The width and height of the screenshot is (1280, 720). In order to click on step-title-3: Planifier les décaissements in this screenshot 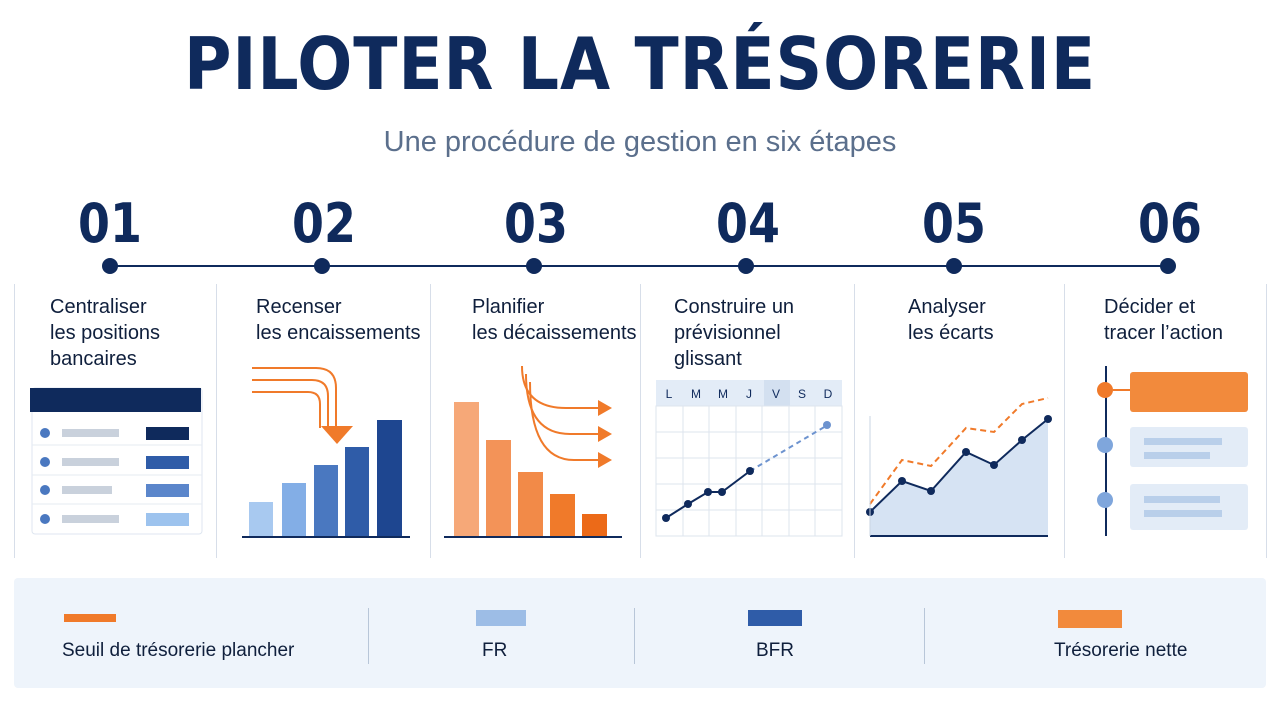, I will do `click(554, 320)`.